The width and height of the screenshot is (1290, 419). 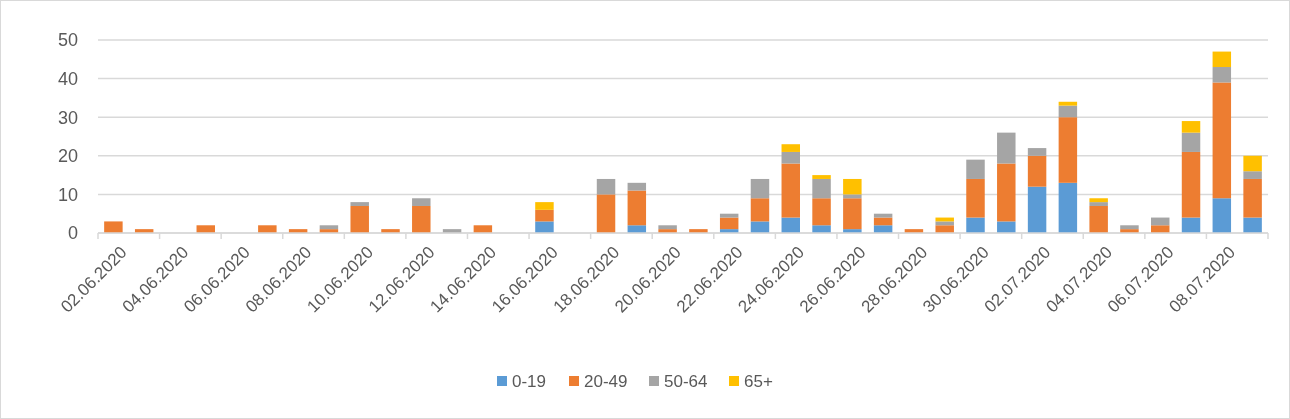 I want to click on y-tick-label: 40, so click(x=67, y=78).